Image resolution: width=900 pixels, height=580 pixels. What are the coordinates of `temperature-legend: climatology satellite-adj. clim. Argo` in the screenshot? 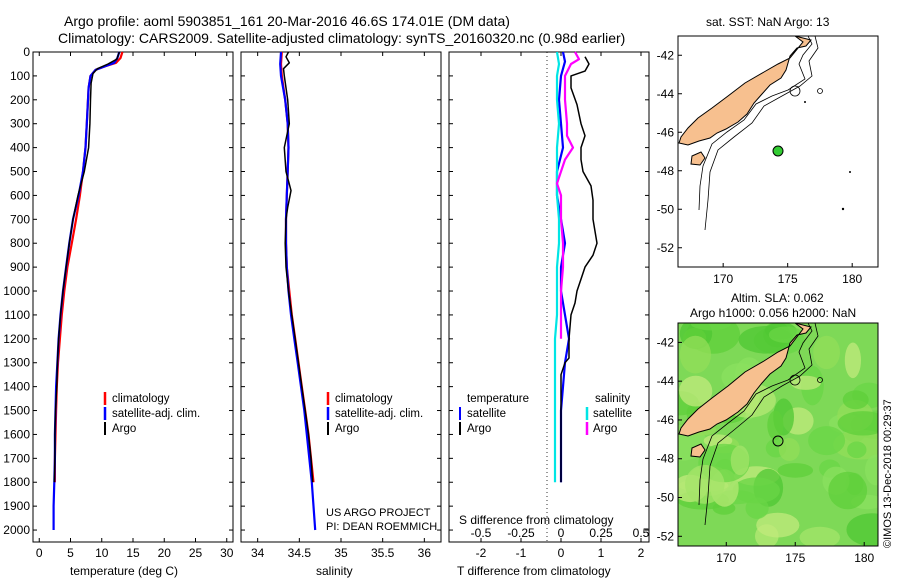 It's located at (151, 413).